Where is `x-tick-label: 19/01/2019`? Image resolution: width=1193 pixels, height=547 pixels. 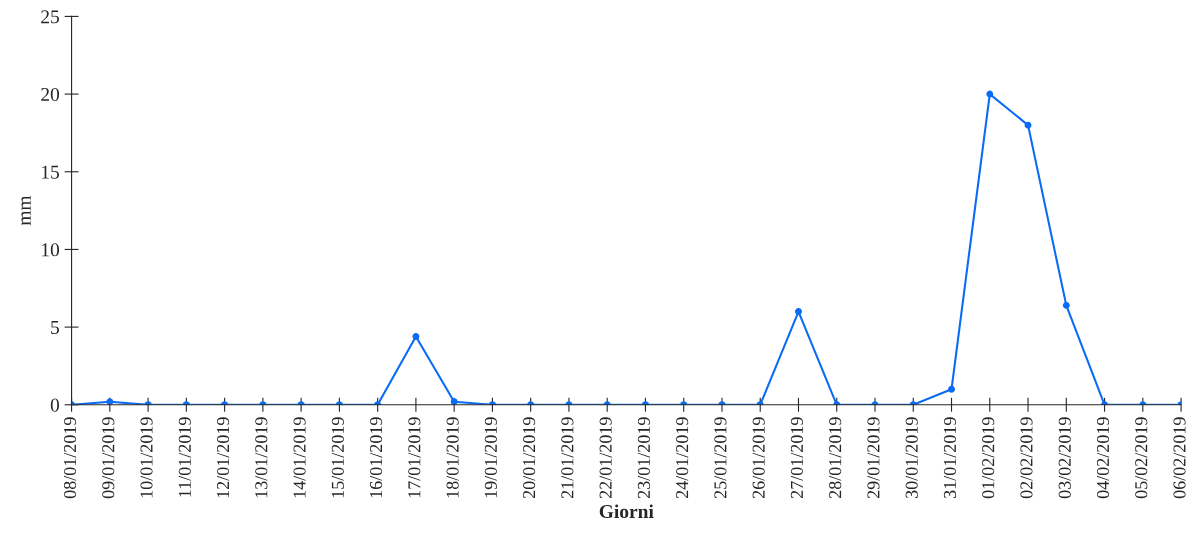
x-tick-label: 19/01/2019 is located at coordinates (490, 457).